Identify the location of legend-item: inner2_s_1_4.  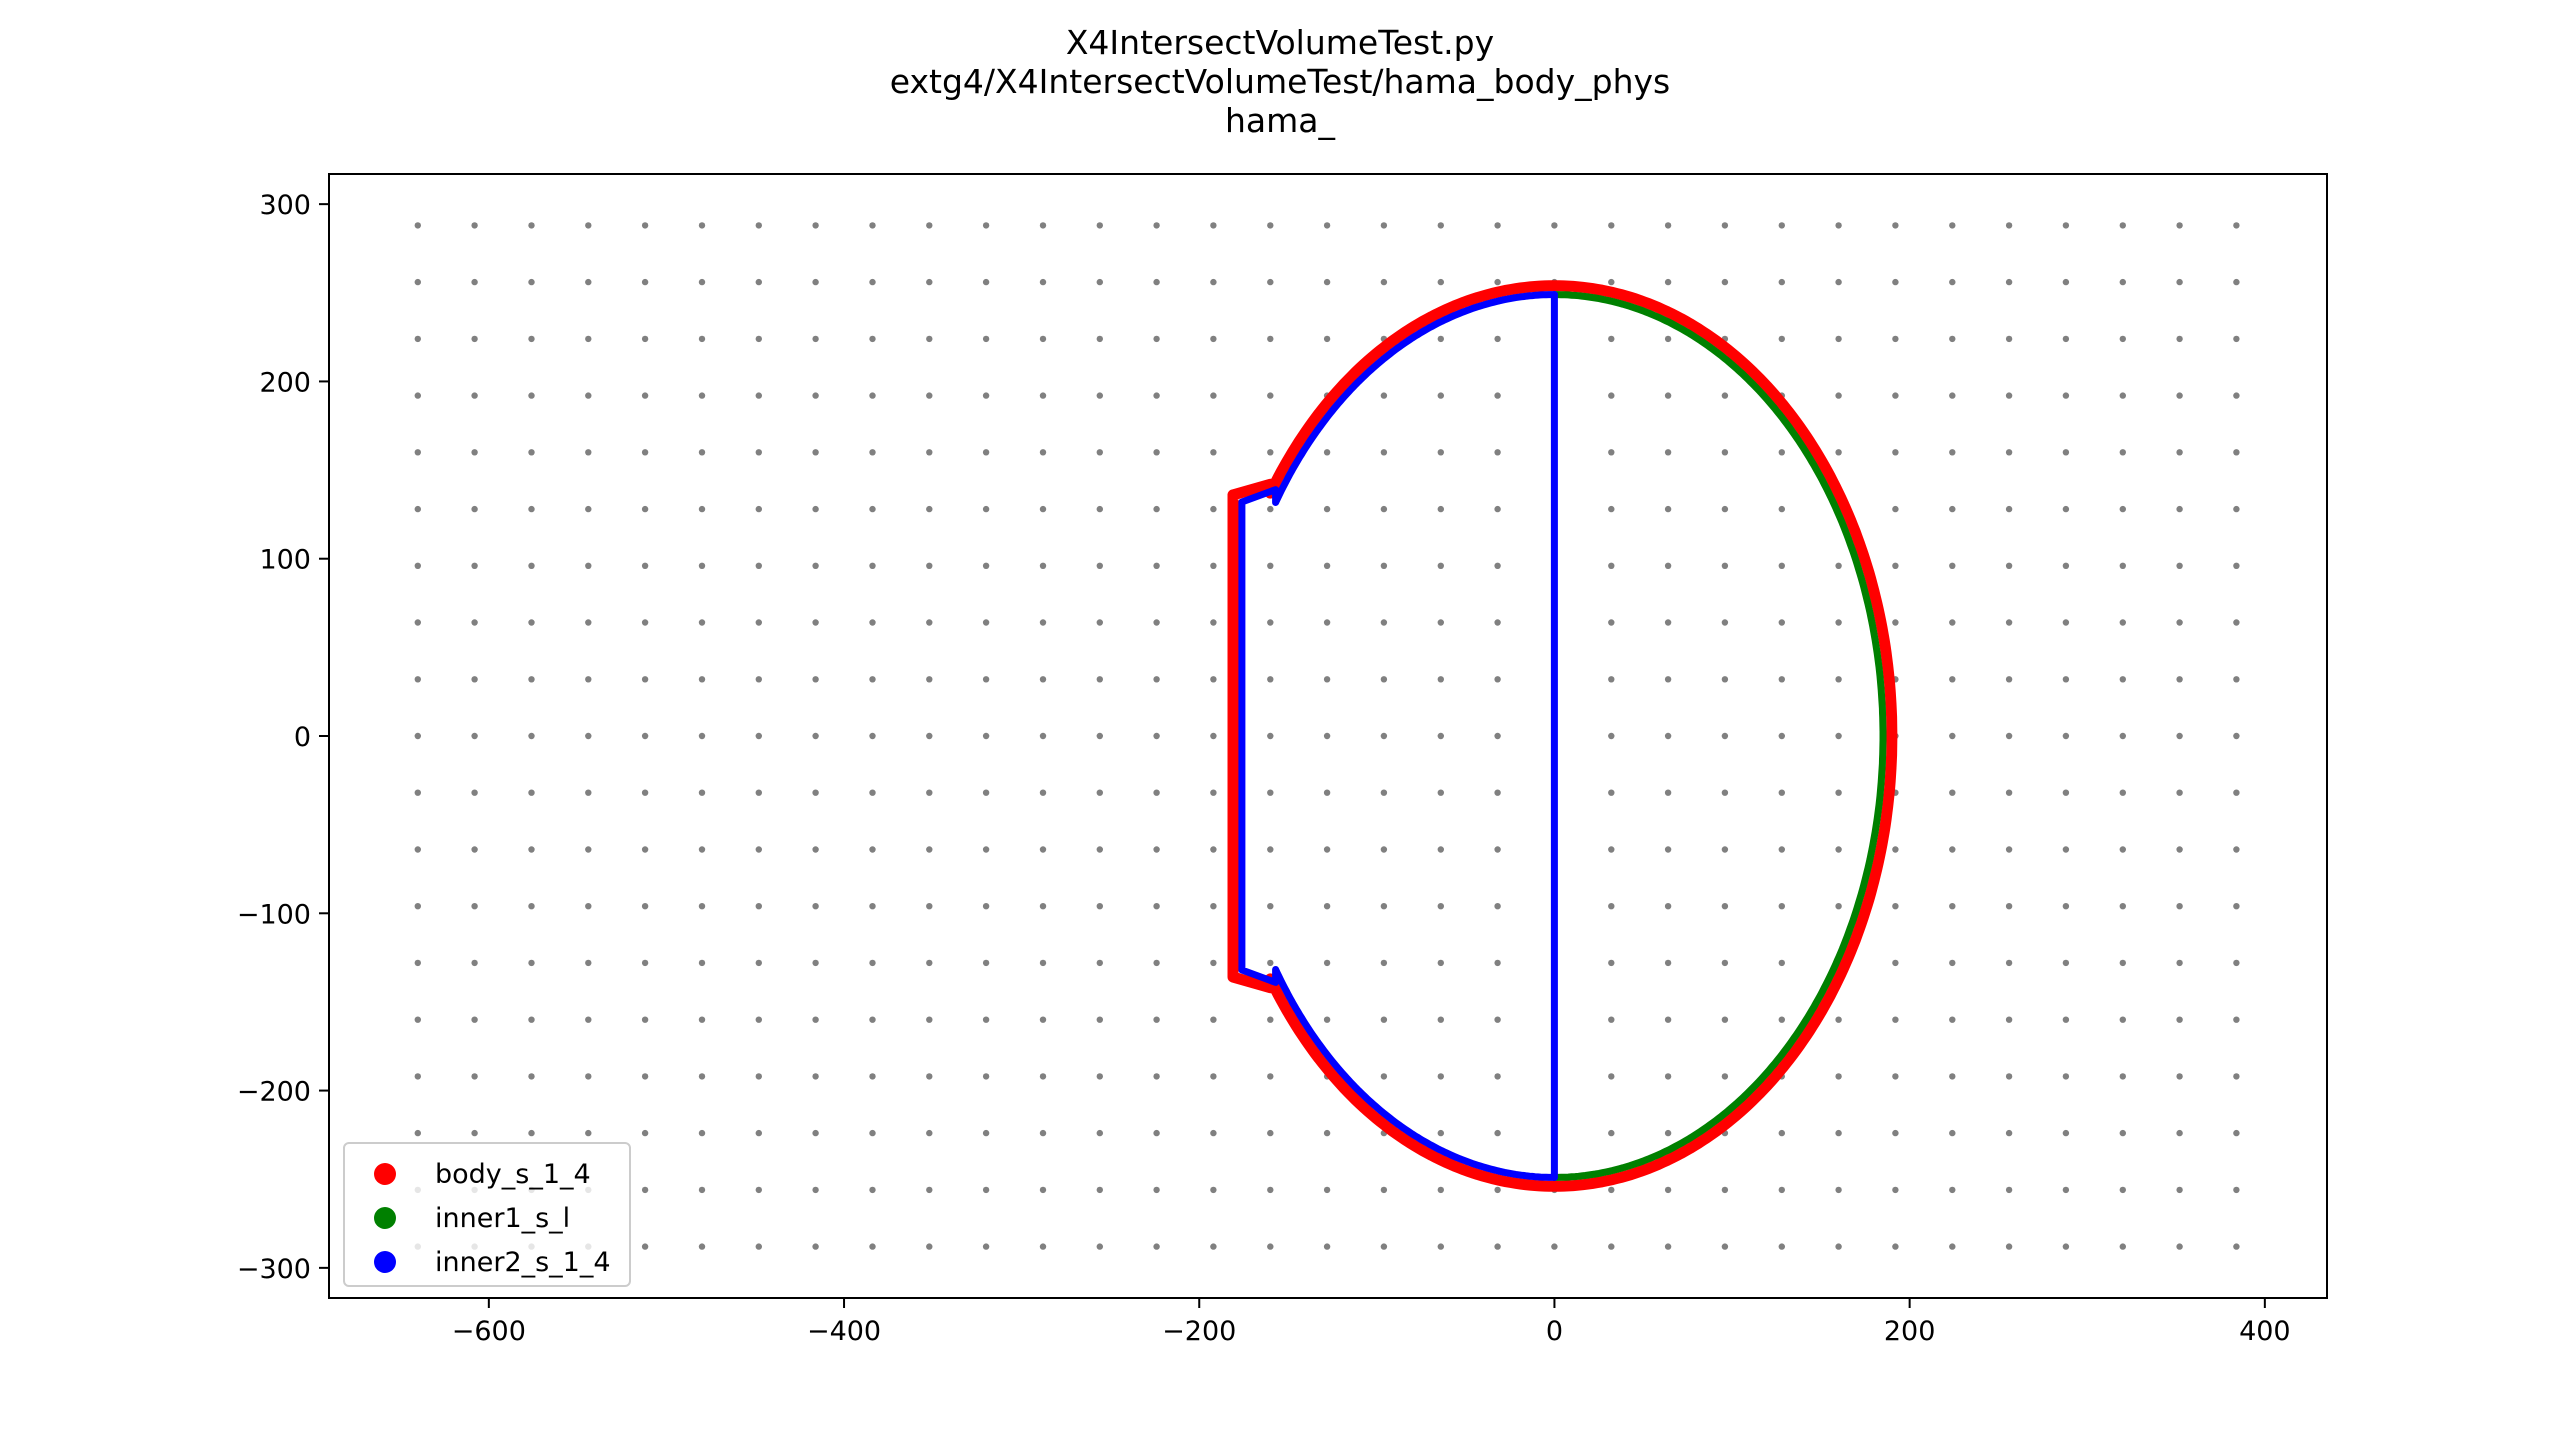
(492, 1262).